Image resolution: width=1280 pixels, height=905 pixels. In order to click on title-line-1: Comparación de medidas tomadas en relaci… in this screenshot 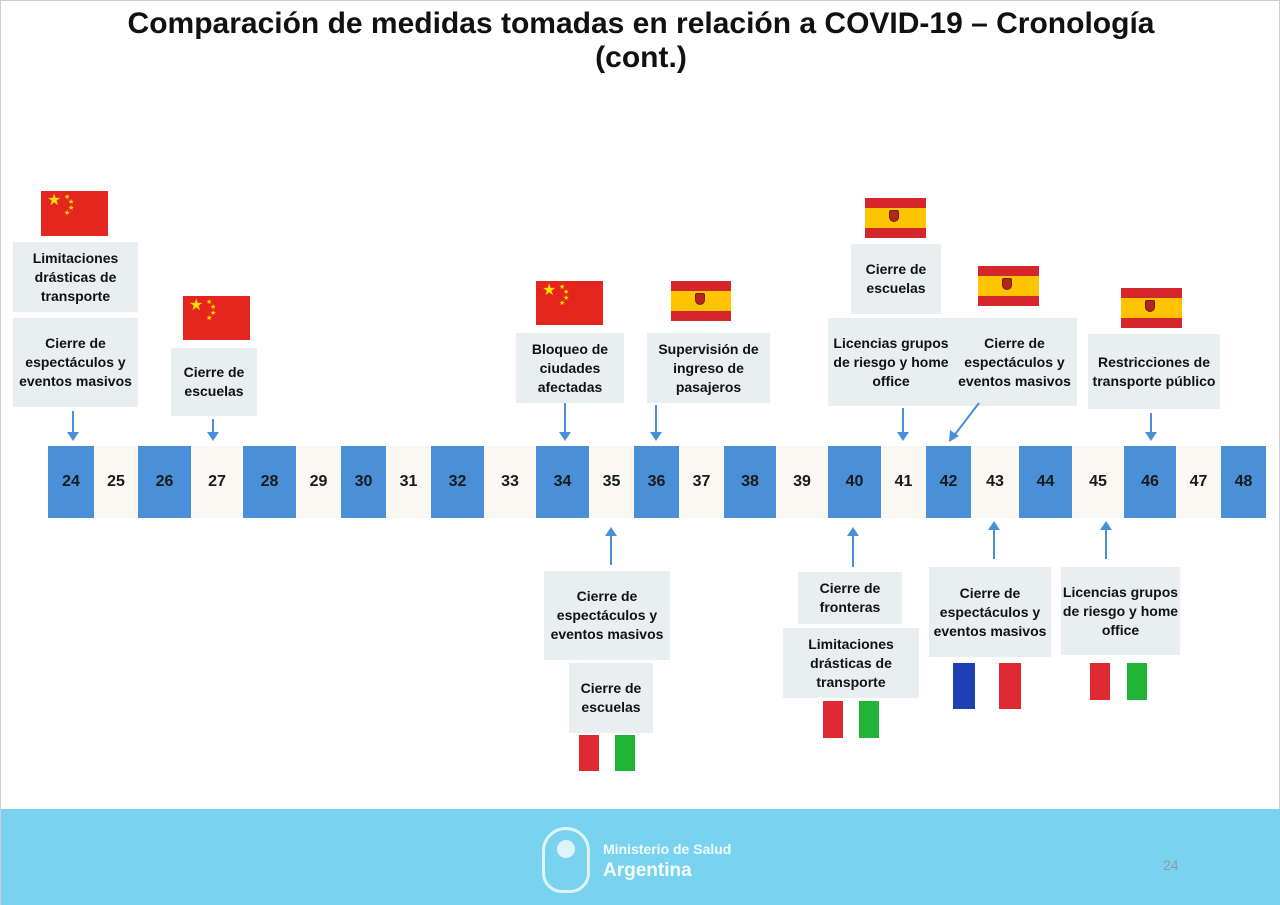, I will do `click(641, 23)`.